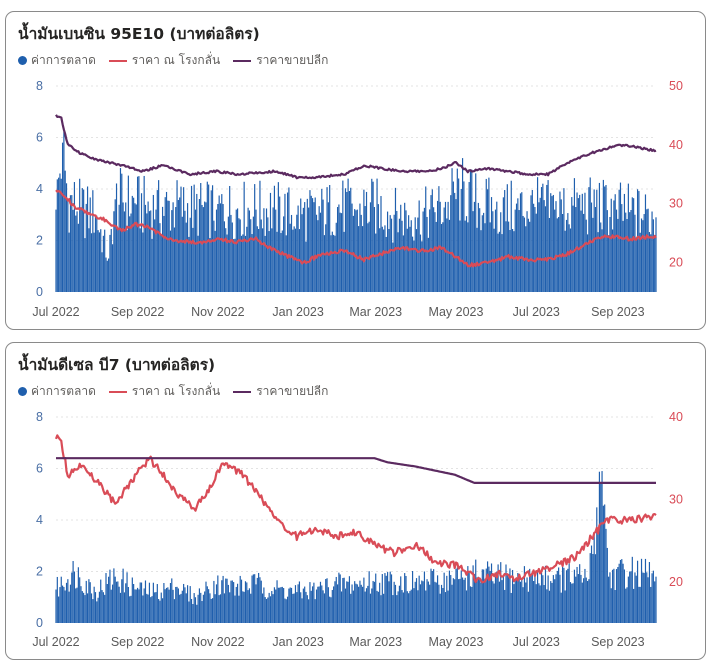 This screenshot has height=665, width=713. What do you see at coordinates (39, 623) in the screenshot?
I see `y-left-tick-label: 0` at bounding box center [39, 623].